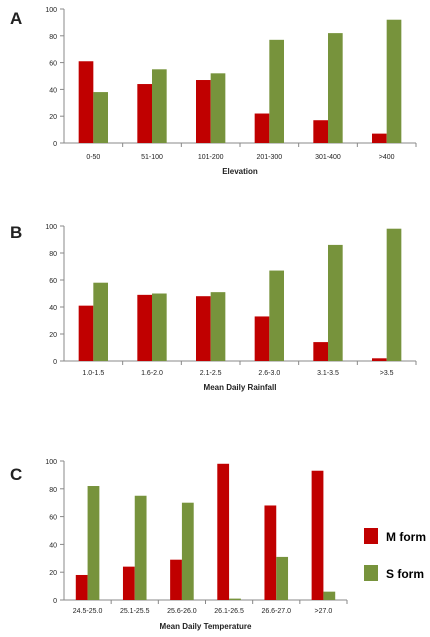  What do you see at coordinates (229, 611) in the screenshot?
I see `x-tick-label: 26.1-26.5` at bounding box center [229, 611].